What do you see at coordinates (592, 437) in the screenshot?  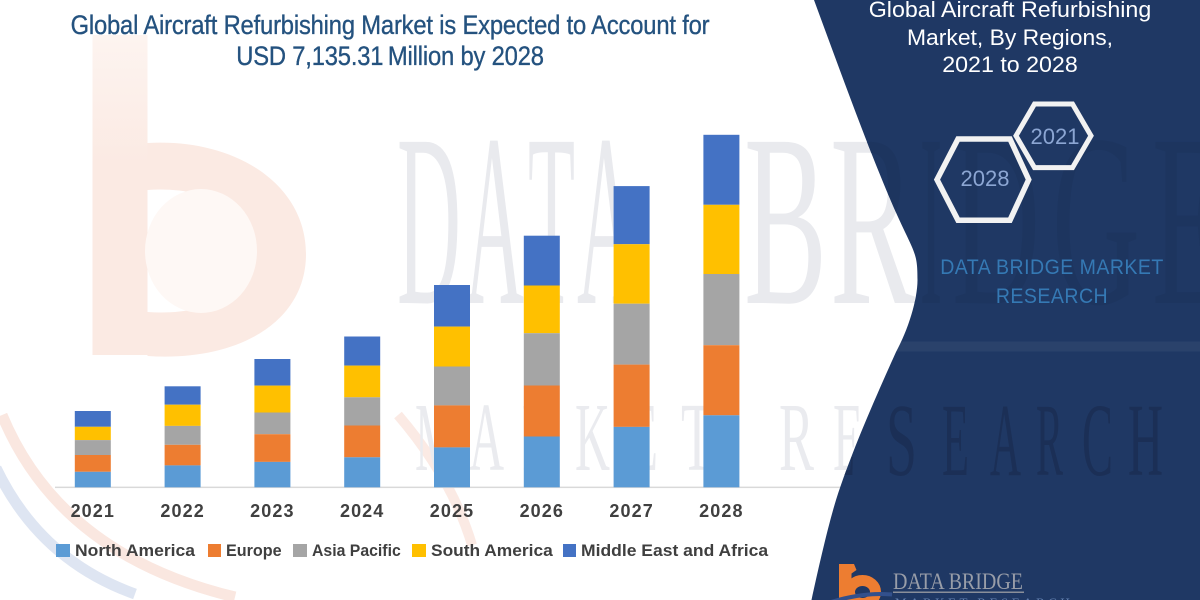 I see `svg-text: K` at bounding box center [592, 437].